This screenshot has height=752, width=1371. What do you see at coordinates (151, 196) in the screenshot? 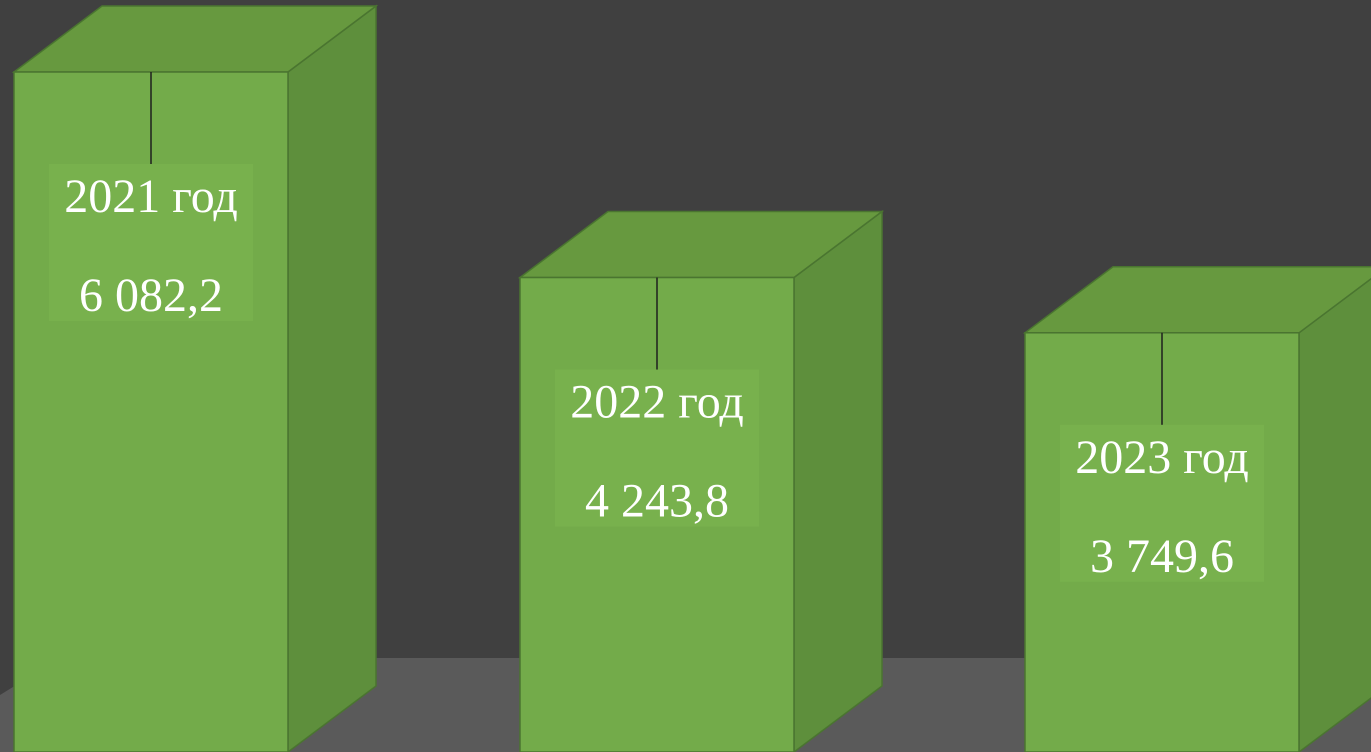
I see `category-label: 2021 год` at bounding box center [151, 196].